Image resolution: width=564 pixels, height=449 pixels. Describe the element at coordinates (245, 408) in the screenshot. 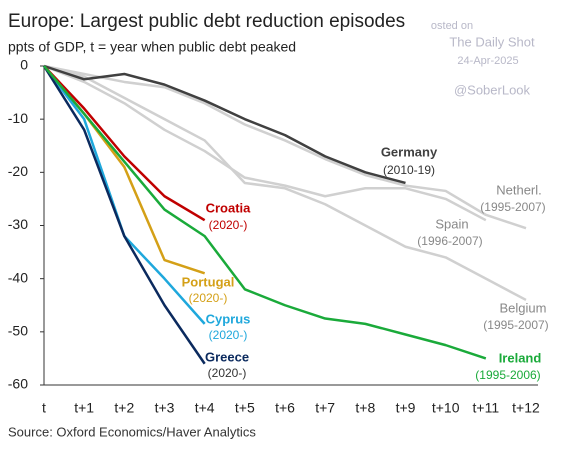

I see `x-tick-label: t+5` at that location.